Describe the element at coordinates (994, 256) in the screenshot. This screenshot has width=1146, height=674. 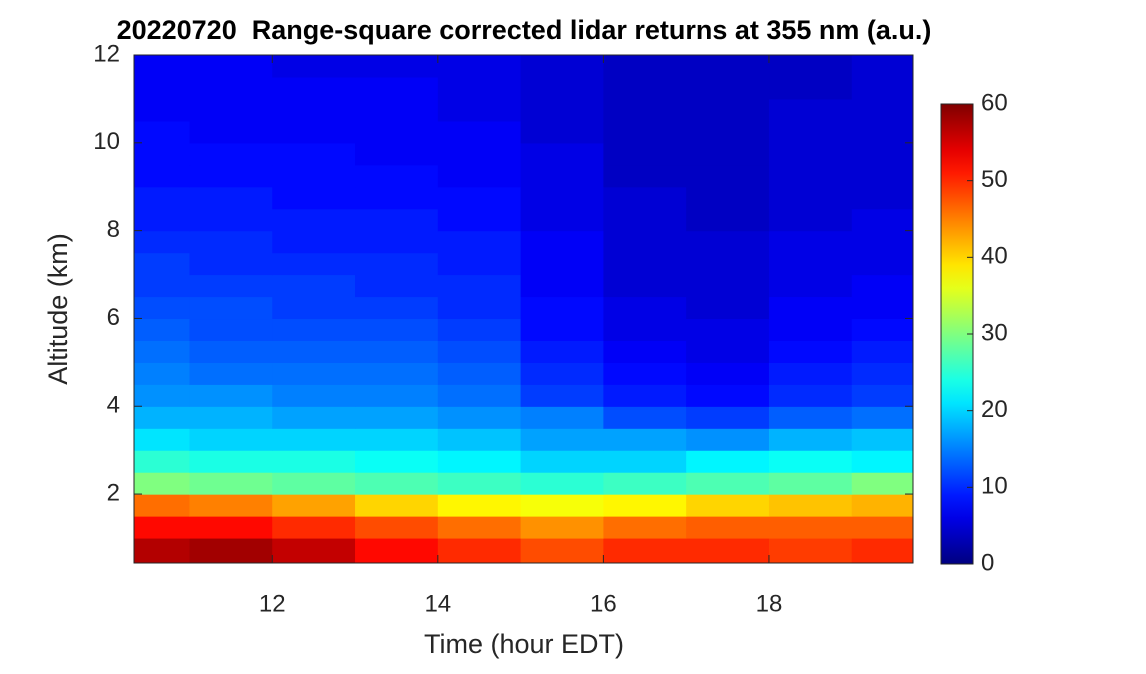
I see `colorbar-tick-label: 40` at that location.